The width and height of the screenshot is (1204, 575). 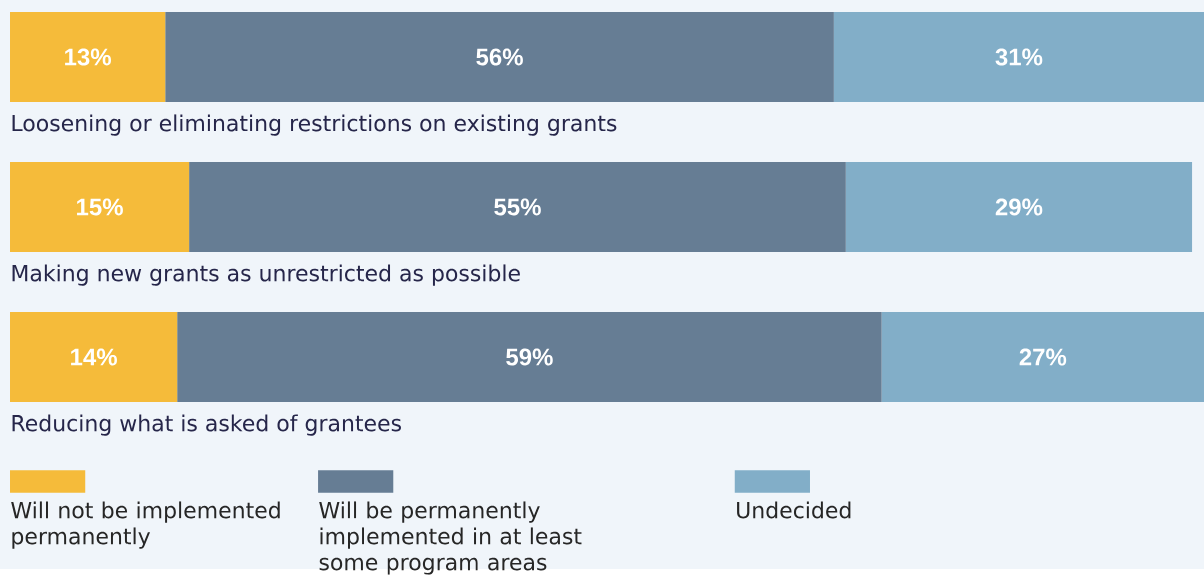 I want to click on data-label: 13%, so click(x=88, y=57).